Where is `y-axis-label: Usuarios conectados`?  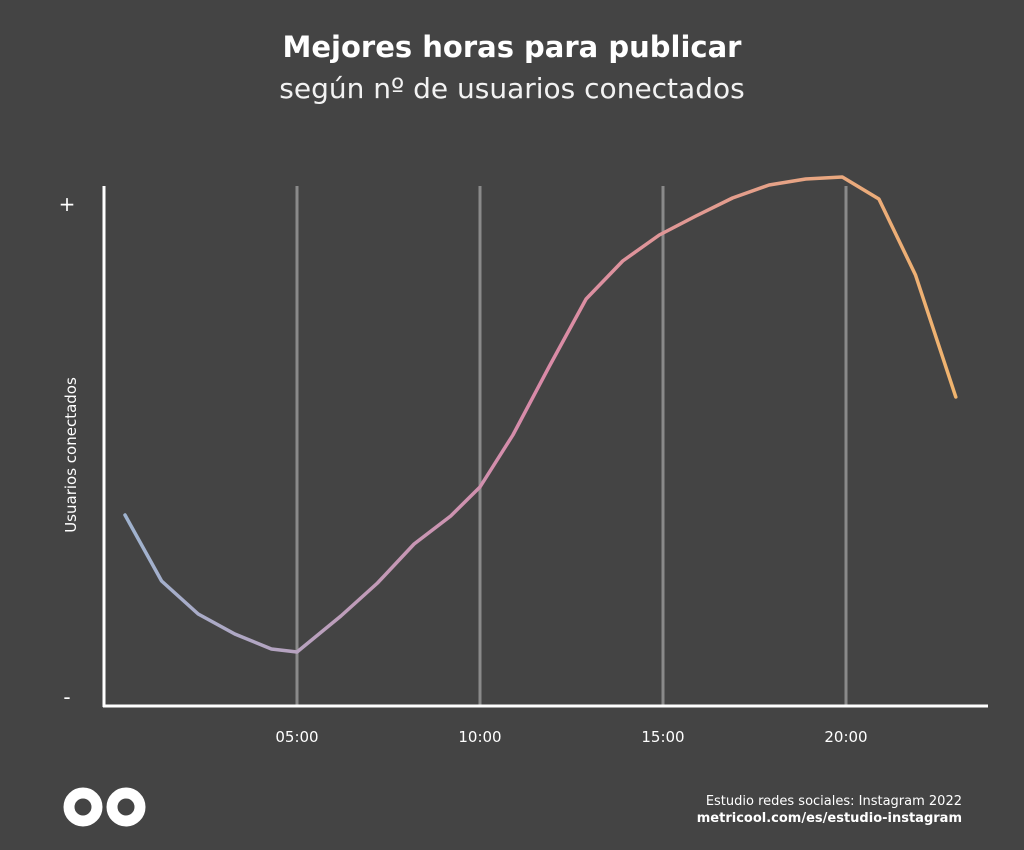 y-axis-label: Usuarios conectados is located at coordinates (71, 455).